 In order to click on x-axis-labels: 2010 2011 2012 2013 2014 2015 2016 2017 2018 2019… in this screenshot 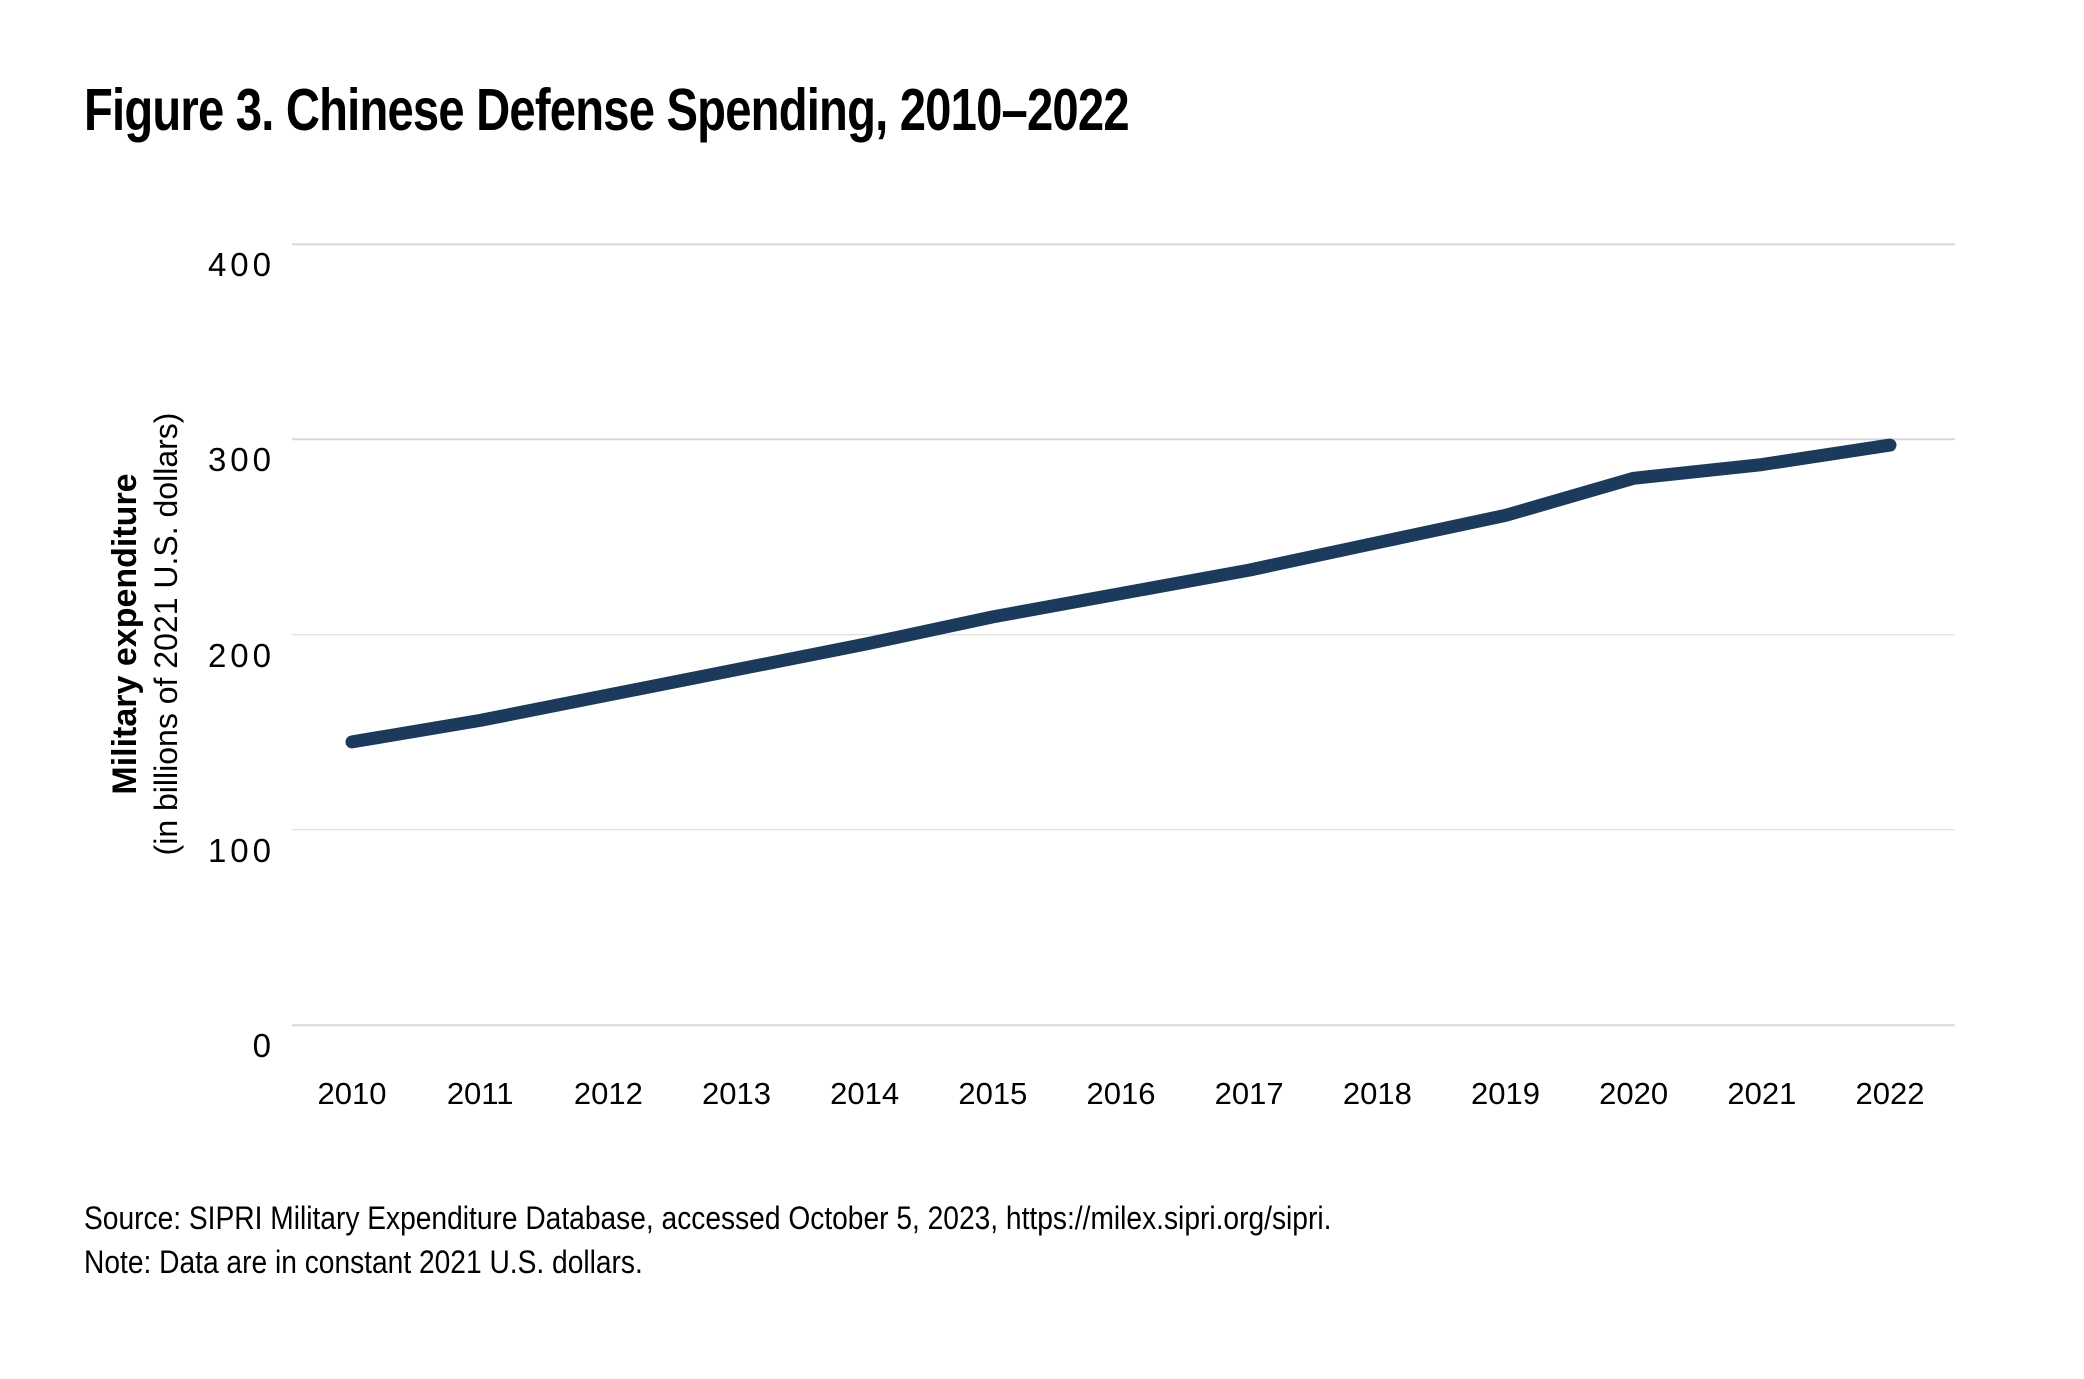, I will do `click(1123, 1096)`.